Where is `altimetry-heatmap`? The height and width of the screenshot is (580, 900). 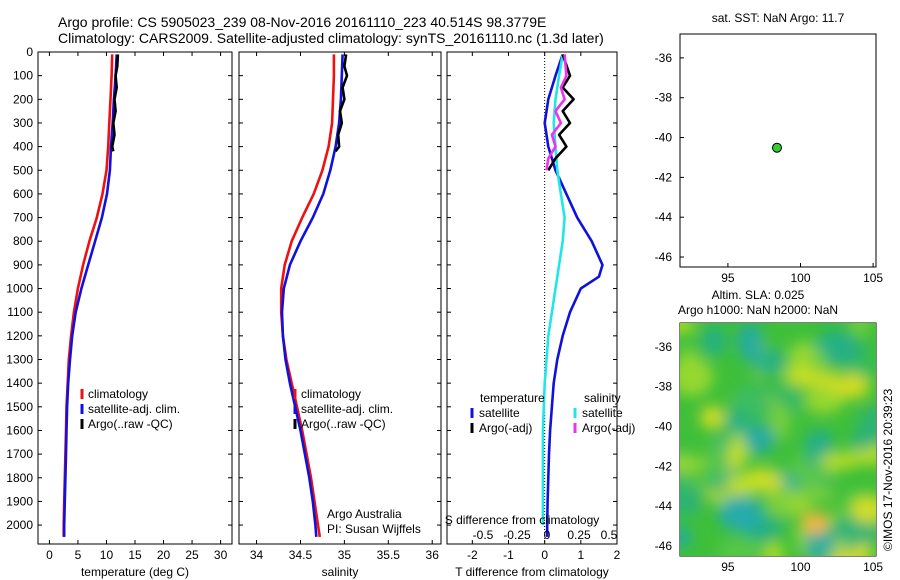
altimetry-heatmap is located at coordinates (778, 439).